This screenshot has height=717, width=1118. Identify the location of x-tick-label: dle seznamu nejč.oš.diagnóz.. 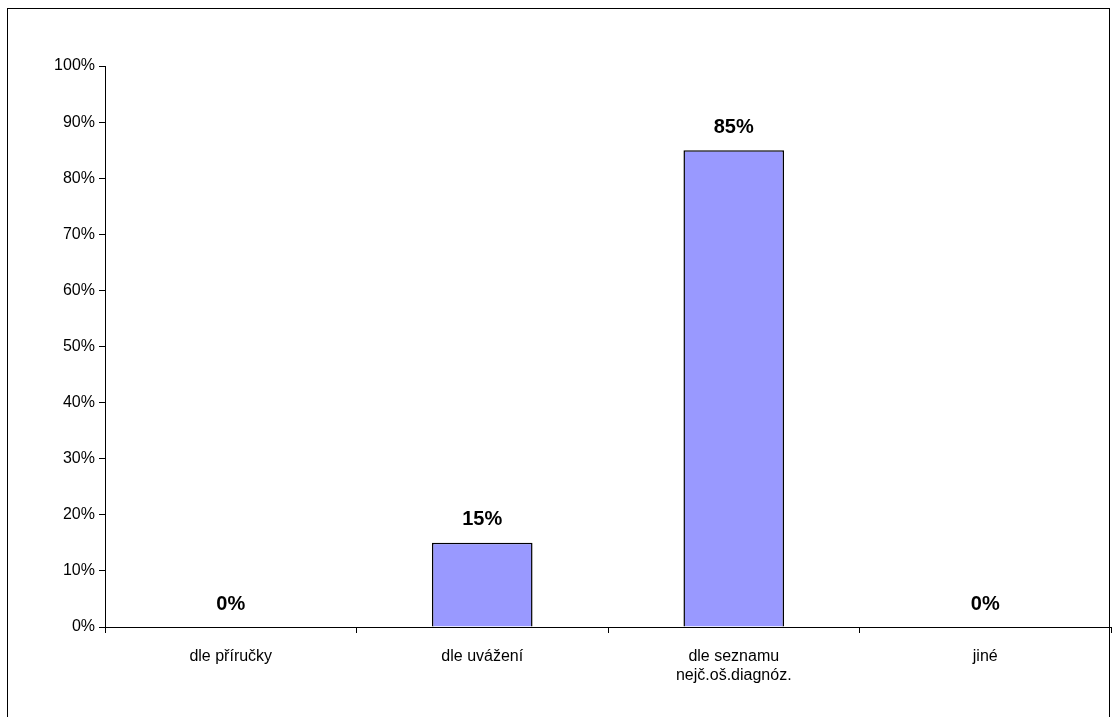
(733, 665).